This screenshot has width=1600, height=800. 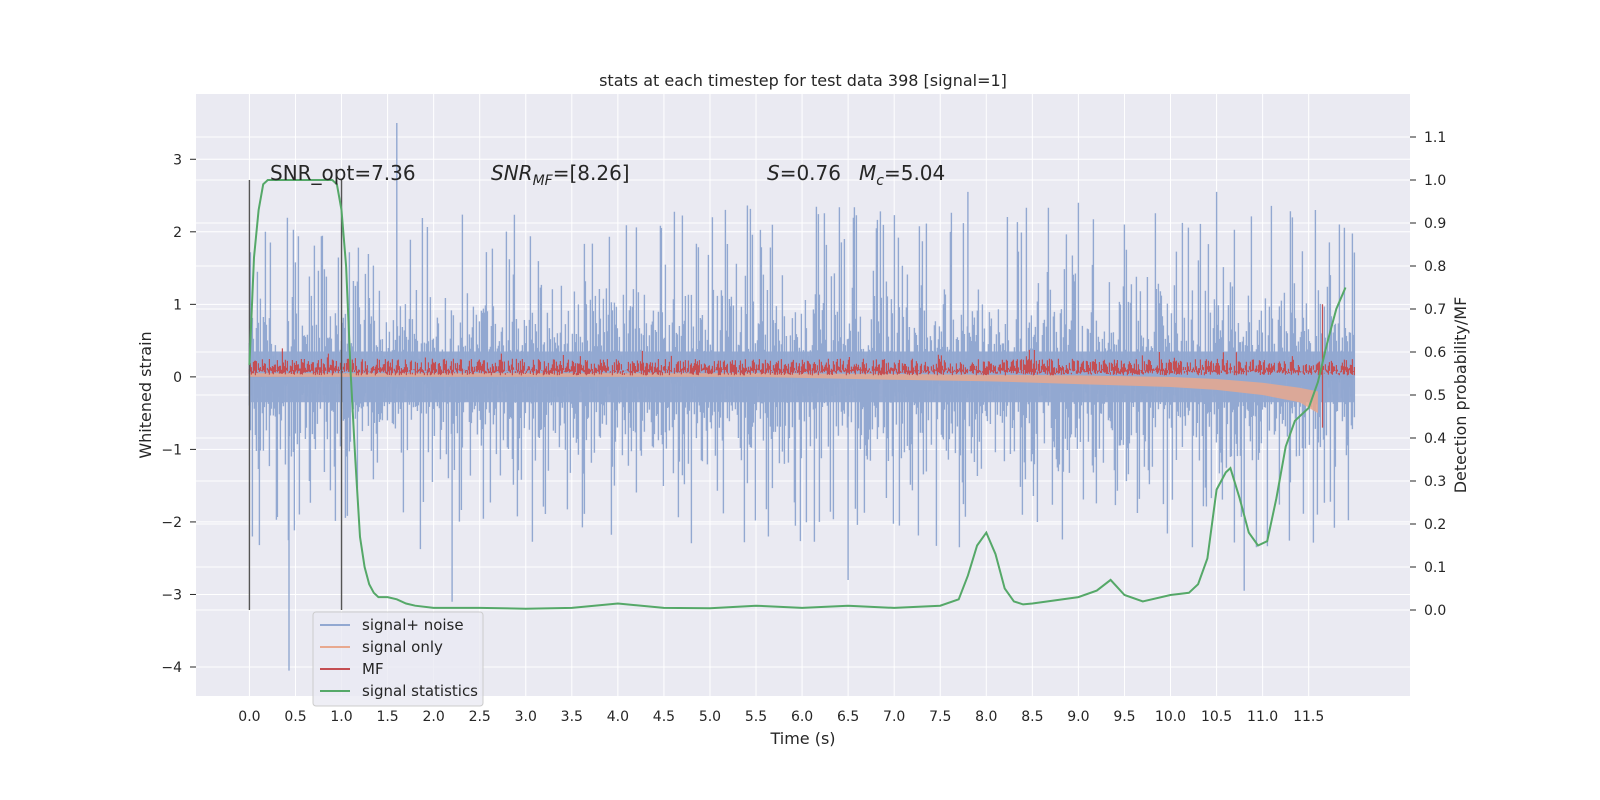 What do you see at coordinates (867, 173) in the screenshot?
I see `mc-symbol: M` at bounding box center [867, 173].